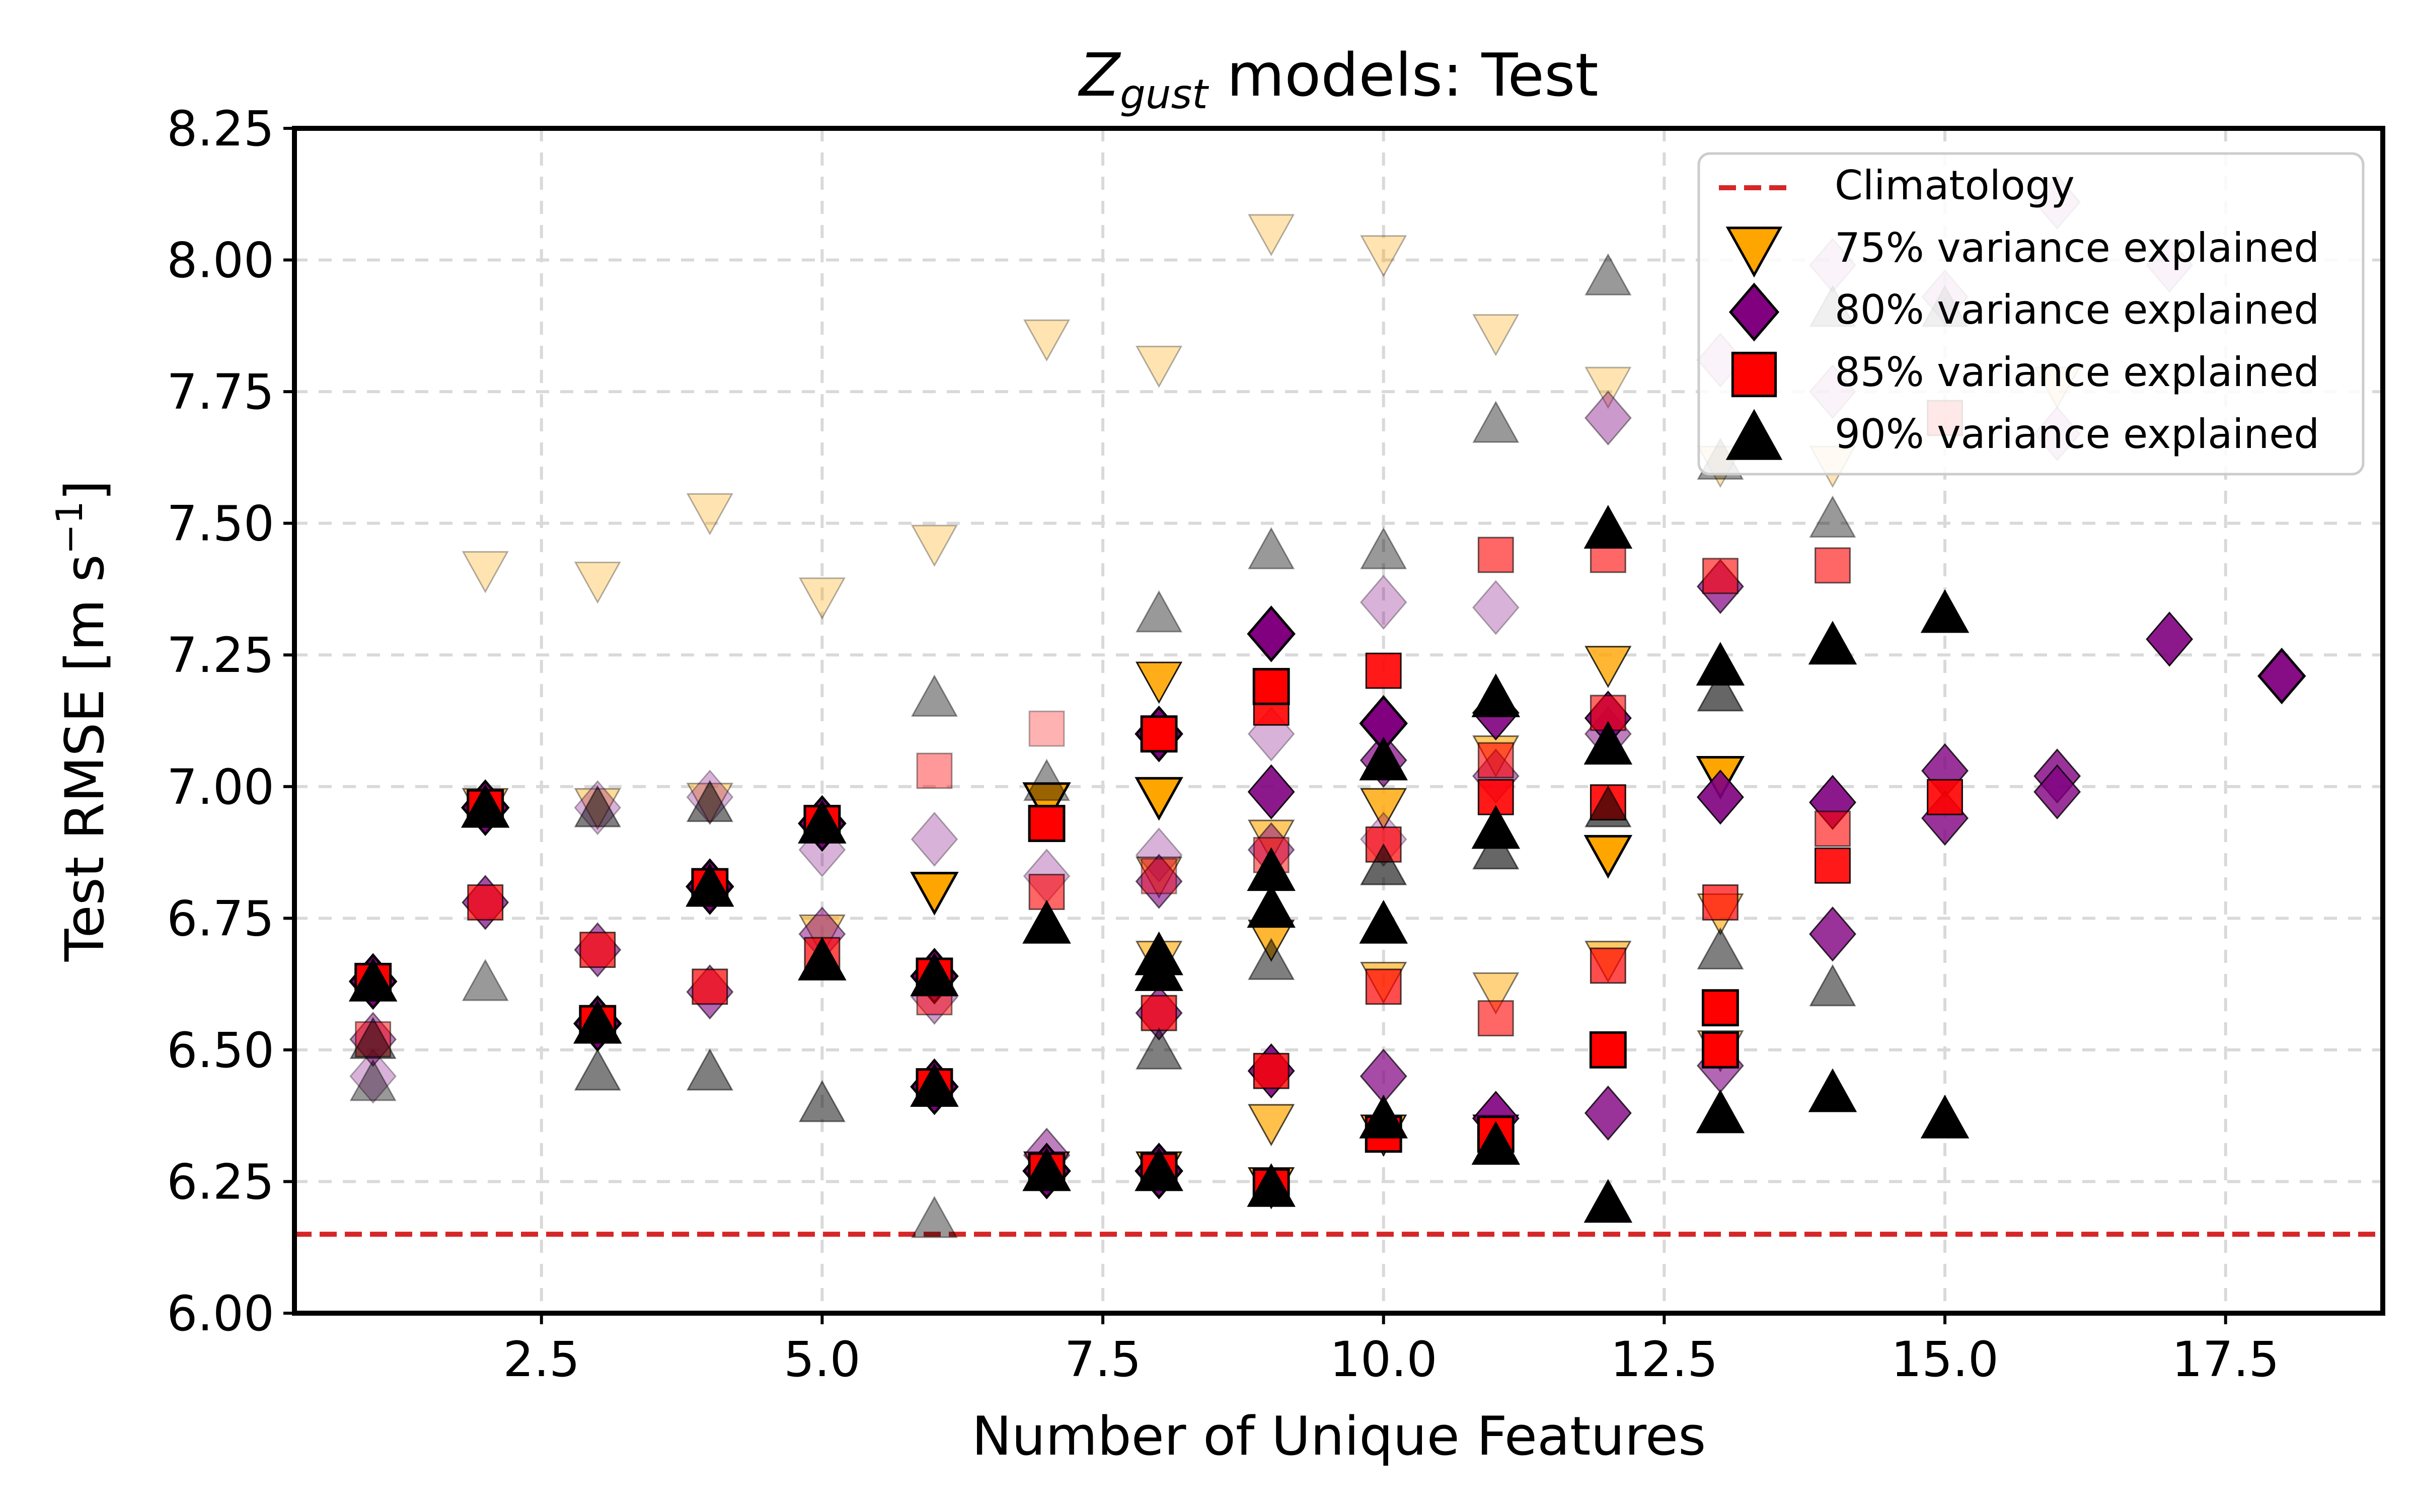 Image resolution: width=2416 pixels, height=1512 pixels. Describe the element at coordinates (2077, 247) in the screenshot. I see `legend-label-75: 75% variance explained` at that location.